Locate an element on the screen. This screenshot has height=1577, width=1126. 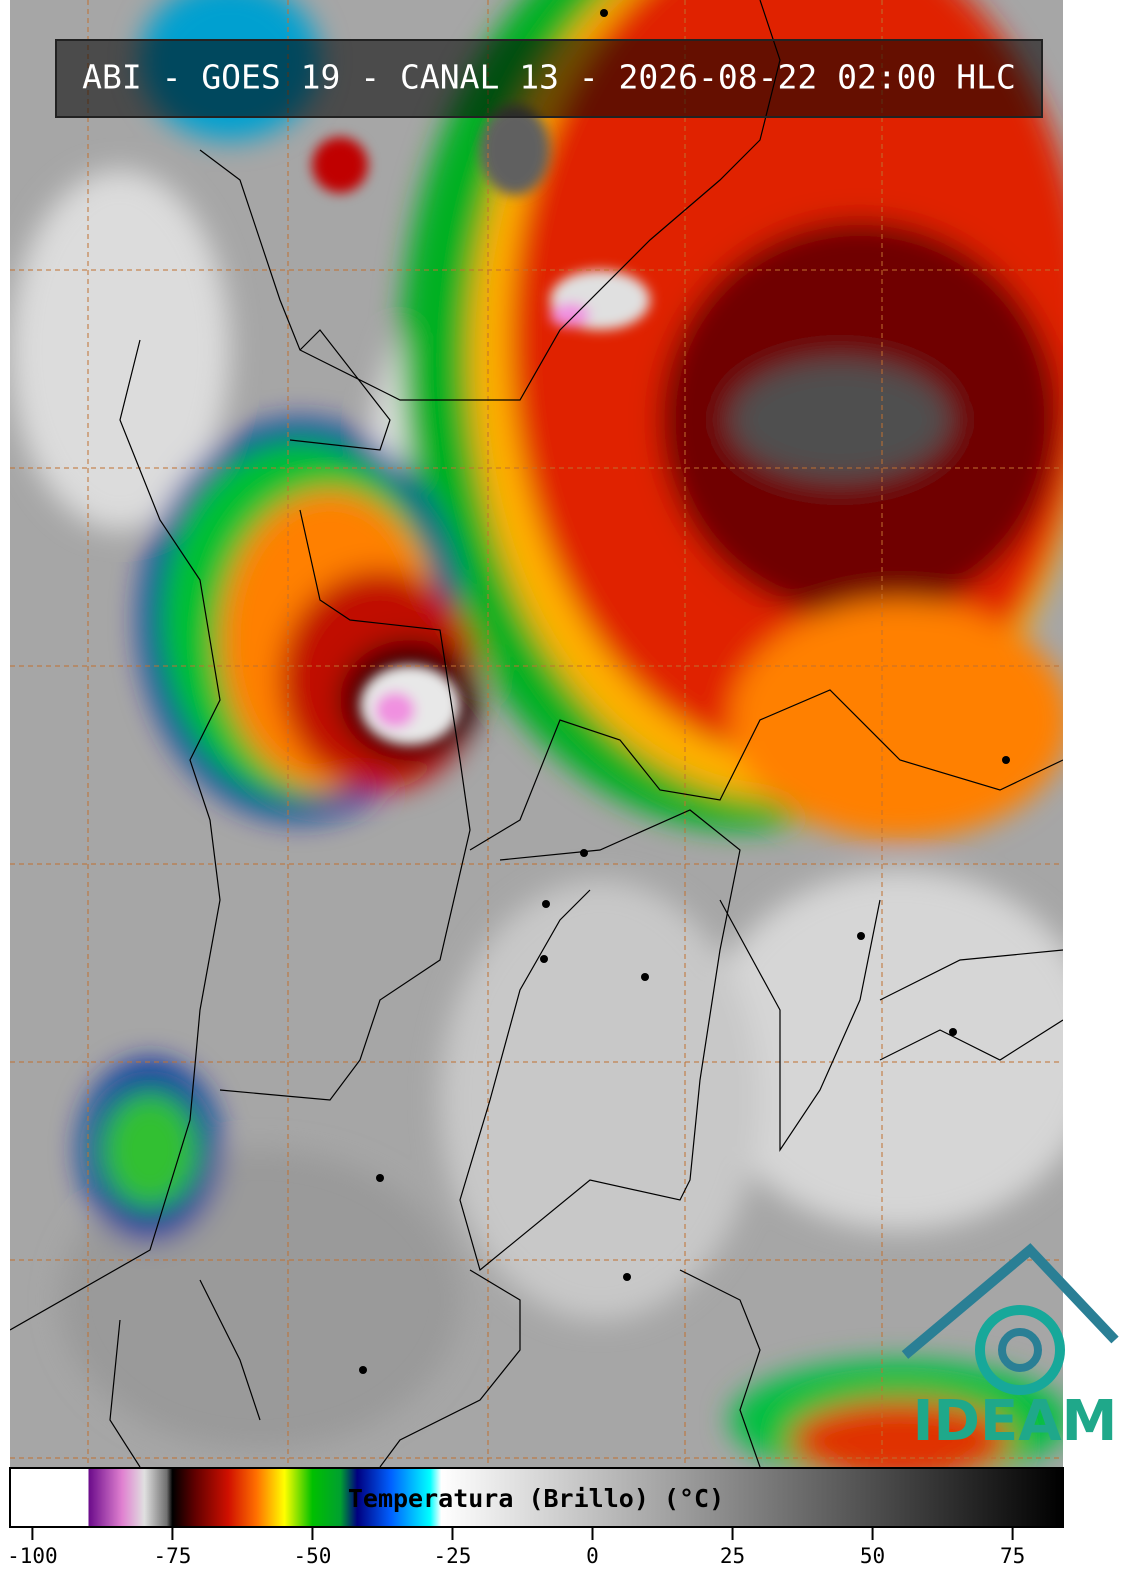
colorbar-tick-label: -50 is located at coordinates (312, 1556).